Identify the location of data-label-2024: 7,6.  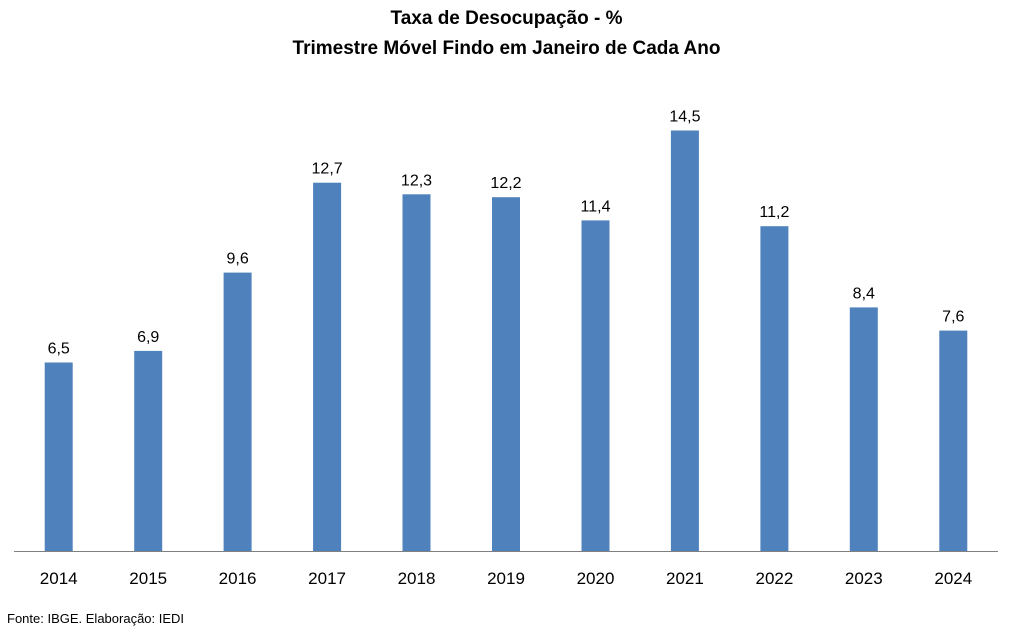
(953, 317).